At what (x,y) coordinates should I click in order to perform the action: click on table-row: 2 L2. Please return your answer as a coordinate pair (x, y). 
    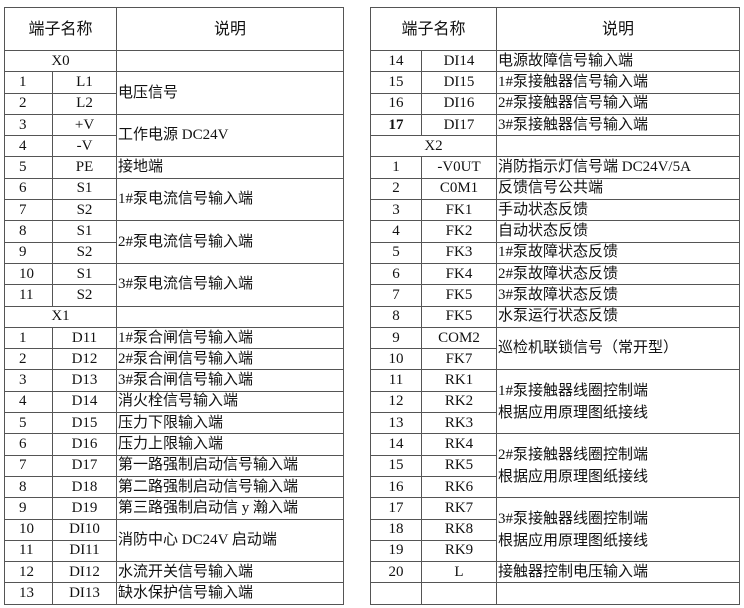
    Looking at the image, I should click on (174, 103).